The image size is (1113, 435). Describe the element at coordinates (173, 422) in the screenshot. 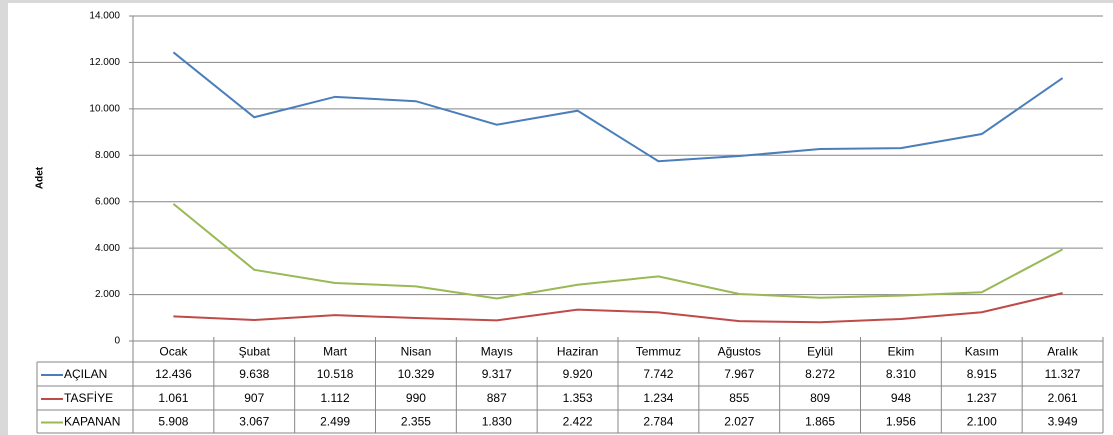

I see `table-value: 5.908` at that location.